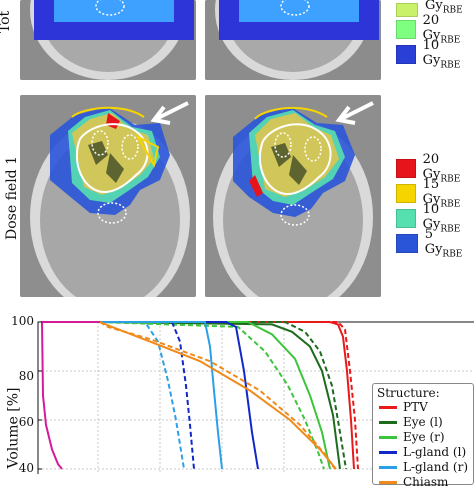  What do you see at coordinates (22, 321) in the screenshot?
I see `y-tick-label: 100` at bounding box center [22, 321].